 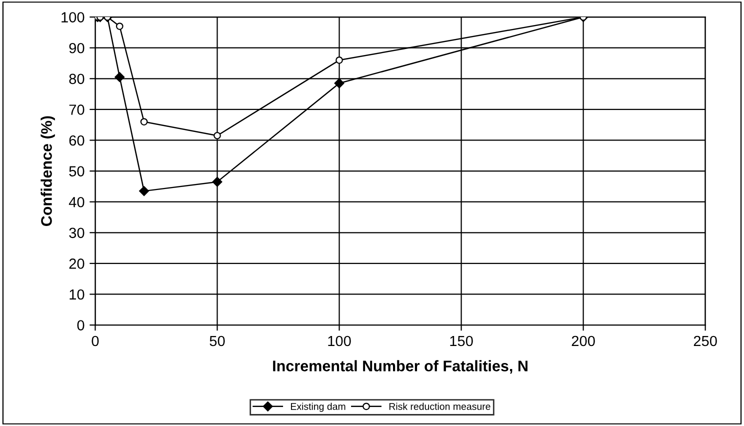 What do you see at coordinates (77, 294) in the screenshot?
I see `y-tick-label: 10` at bounding box center [77, 294].